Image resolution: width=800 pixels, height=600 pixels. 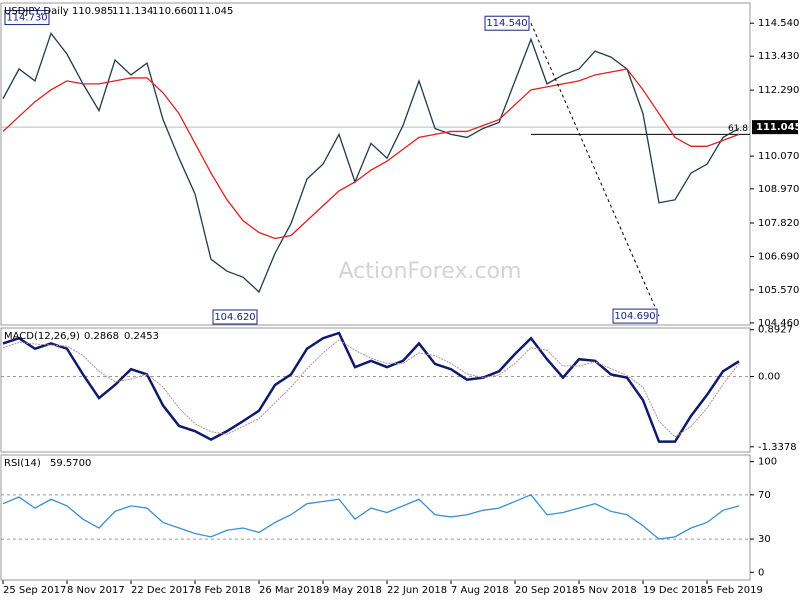 What do you see at coordinates (163, 590) in the screenshot?
I see `x-tick-label: 22 Dec 2017` at bounding box center [163, 590].